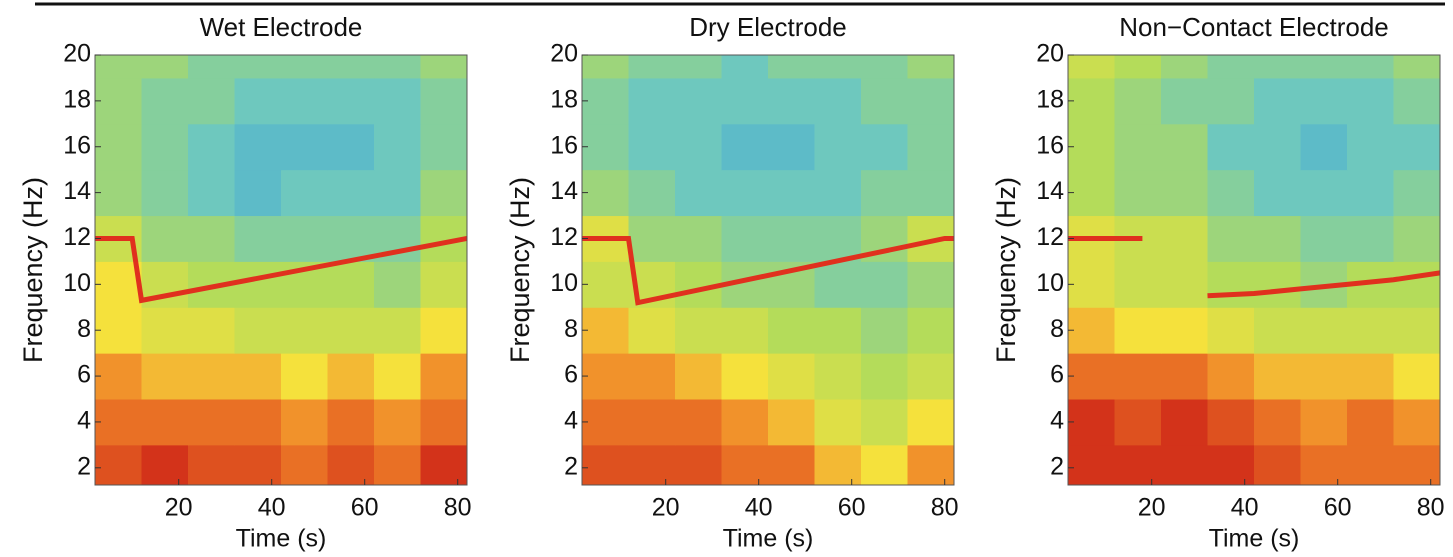 This screenshot has height=557, width=1453. I want to click on x-tick-label: 80, so click(945, 508).